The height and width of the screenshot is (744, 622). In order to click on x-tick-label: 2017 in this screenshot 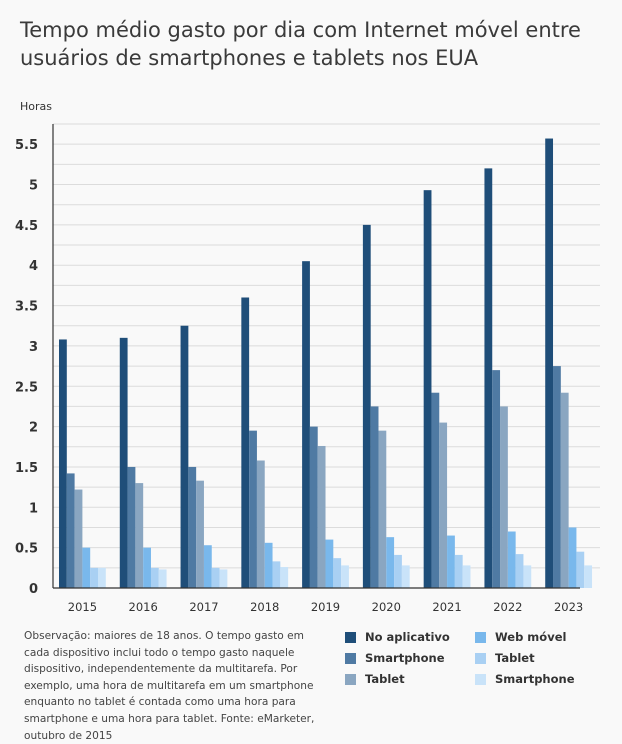, I will do `click(203, 607)`.